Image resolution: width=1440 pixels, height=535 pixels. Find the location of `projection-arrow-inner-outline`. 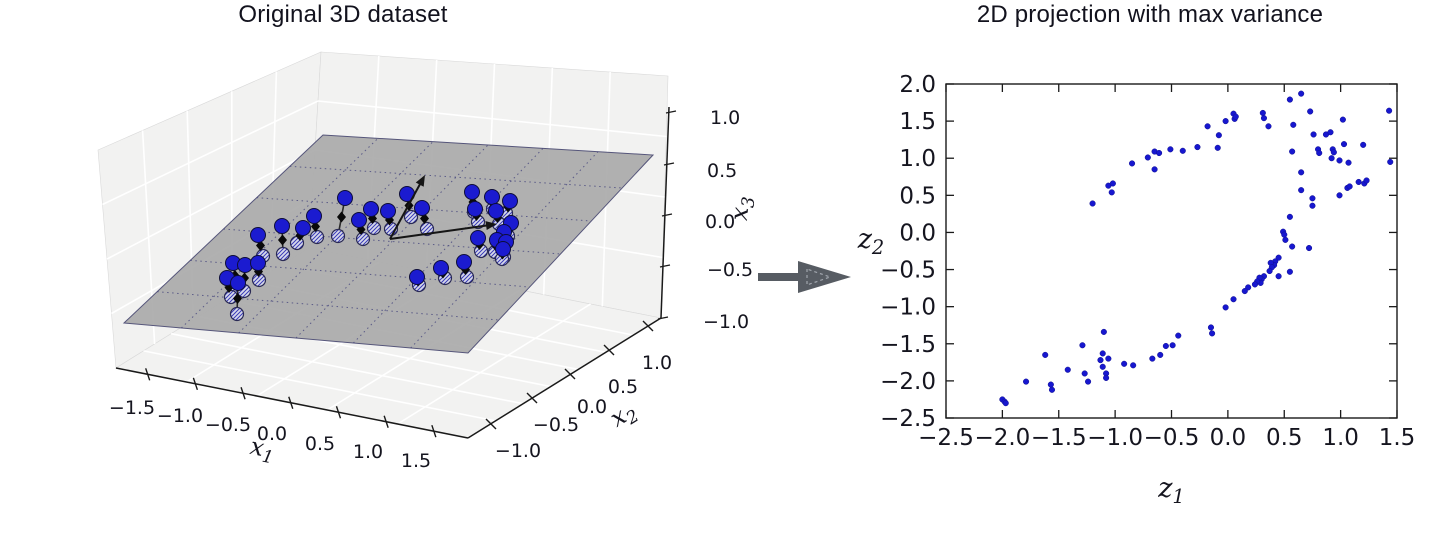

projection-arrow-inner-outline is located at coordinates (819, 277).